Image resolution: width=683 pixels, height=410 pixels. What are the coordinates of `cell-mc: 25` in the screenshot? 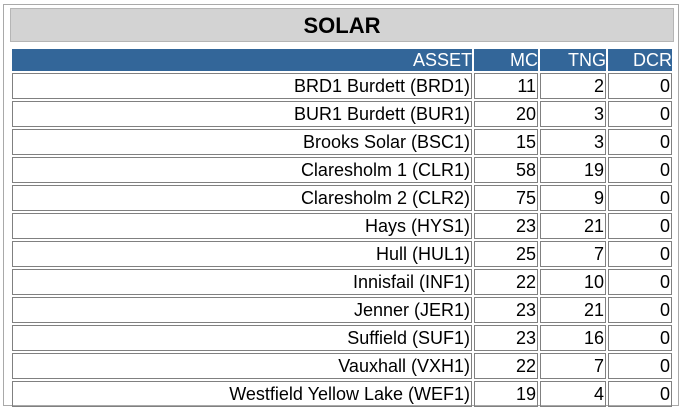 It's located at (506, 254).